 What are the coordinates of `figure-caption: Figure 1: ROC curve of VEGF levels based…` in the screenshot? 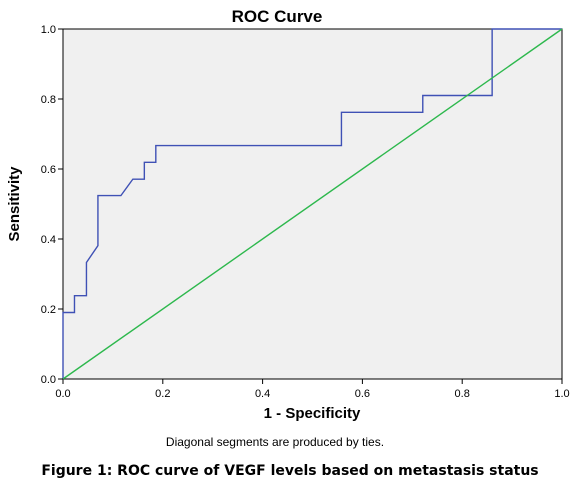 It's located at (289, 471).